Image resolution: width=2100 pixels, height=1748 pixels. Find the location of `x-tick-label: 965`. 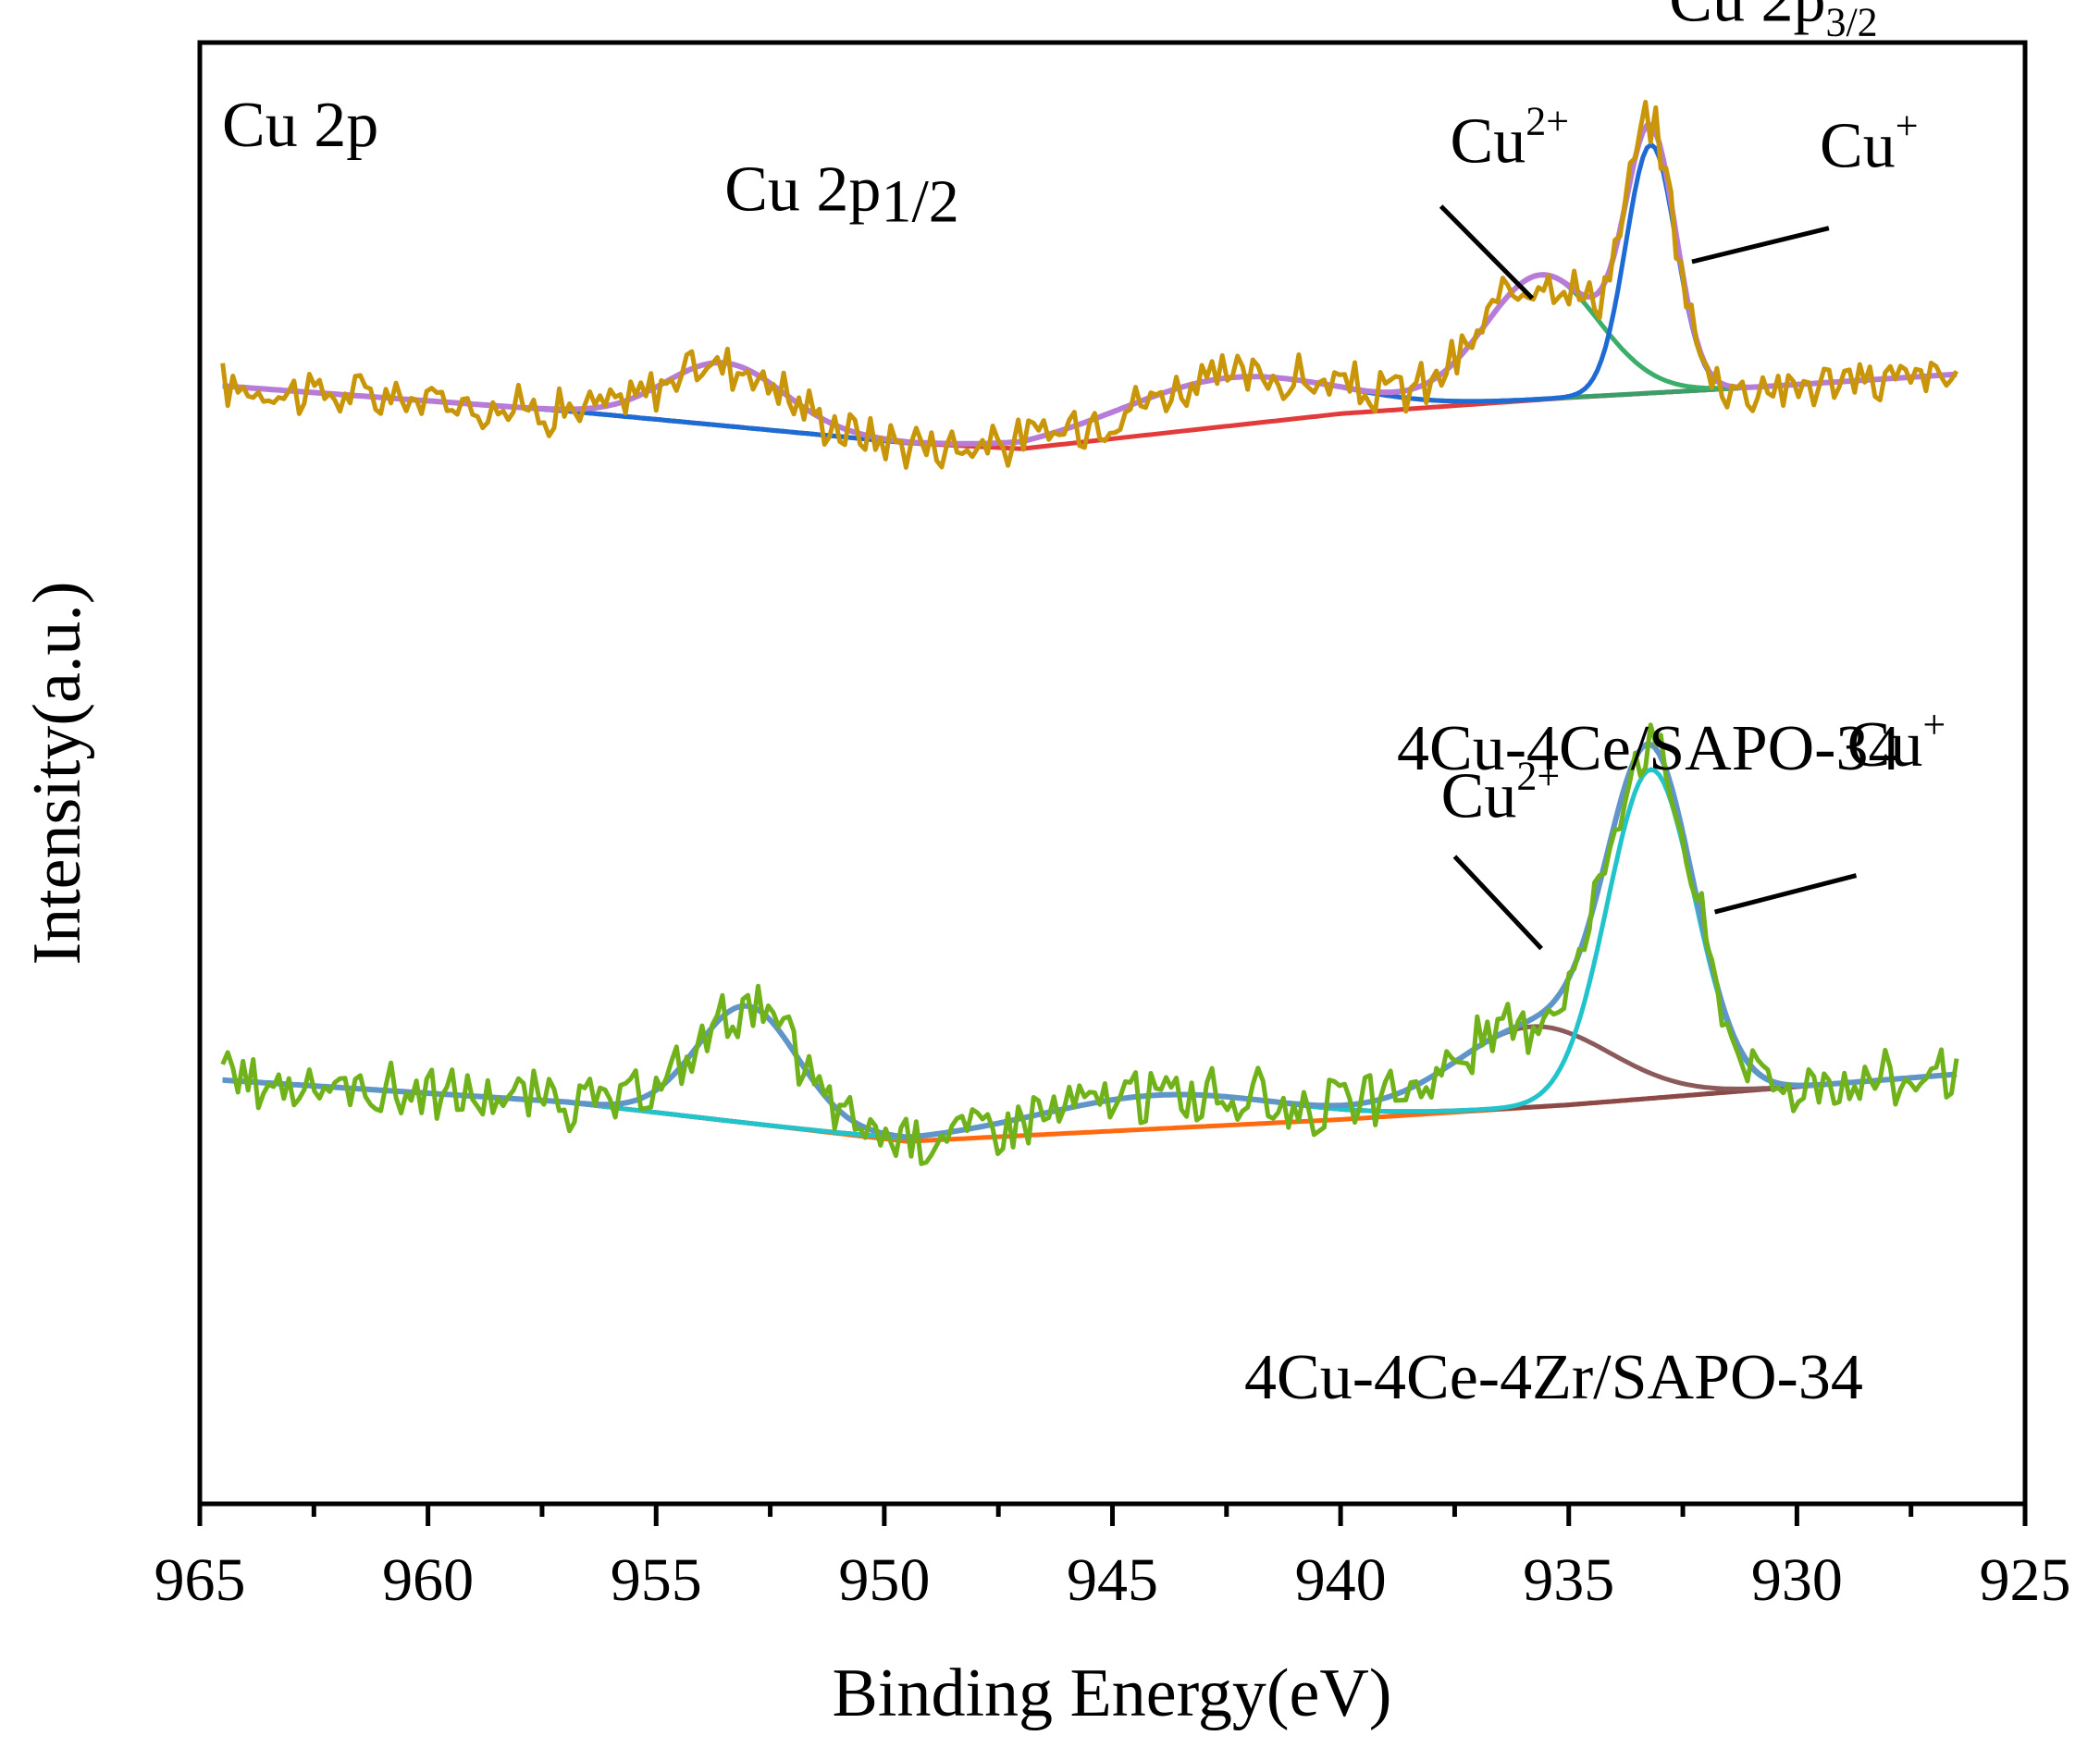

x-tick-label: 965 is located at coordinates (200, 1580).